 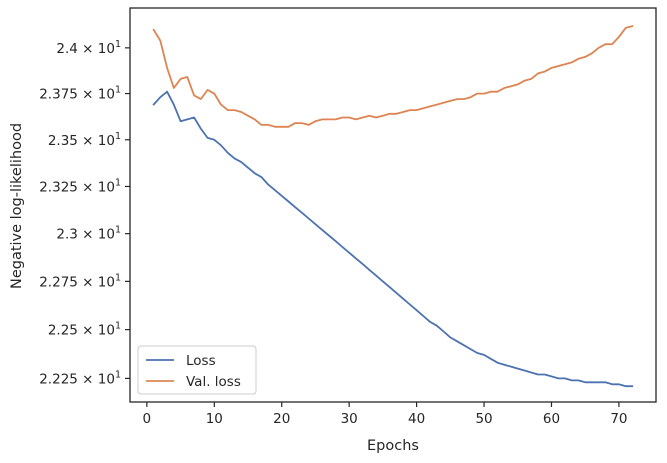 What do you see at coordinates (483, 419) in the screenshot?
I see `x-tick-label: 50` at bounding box center [483, 419].